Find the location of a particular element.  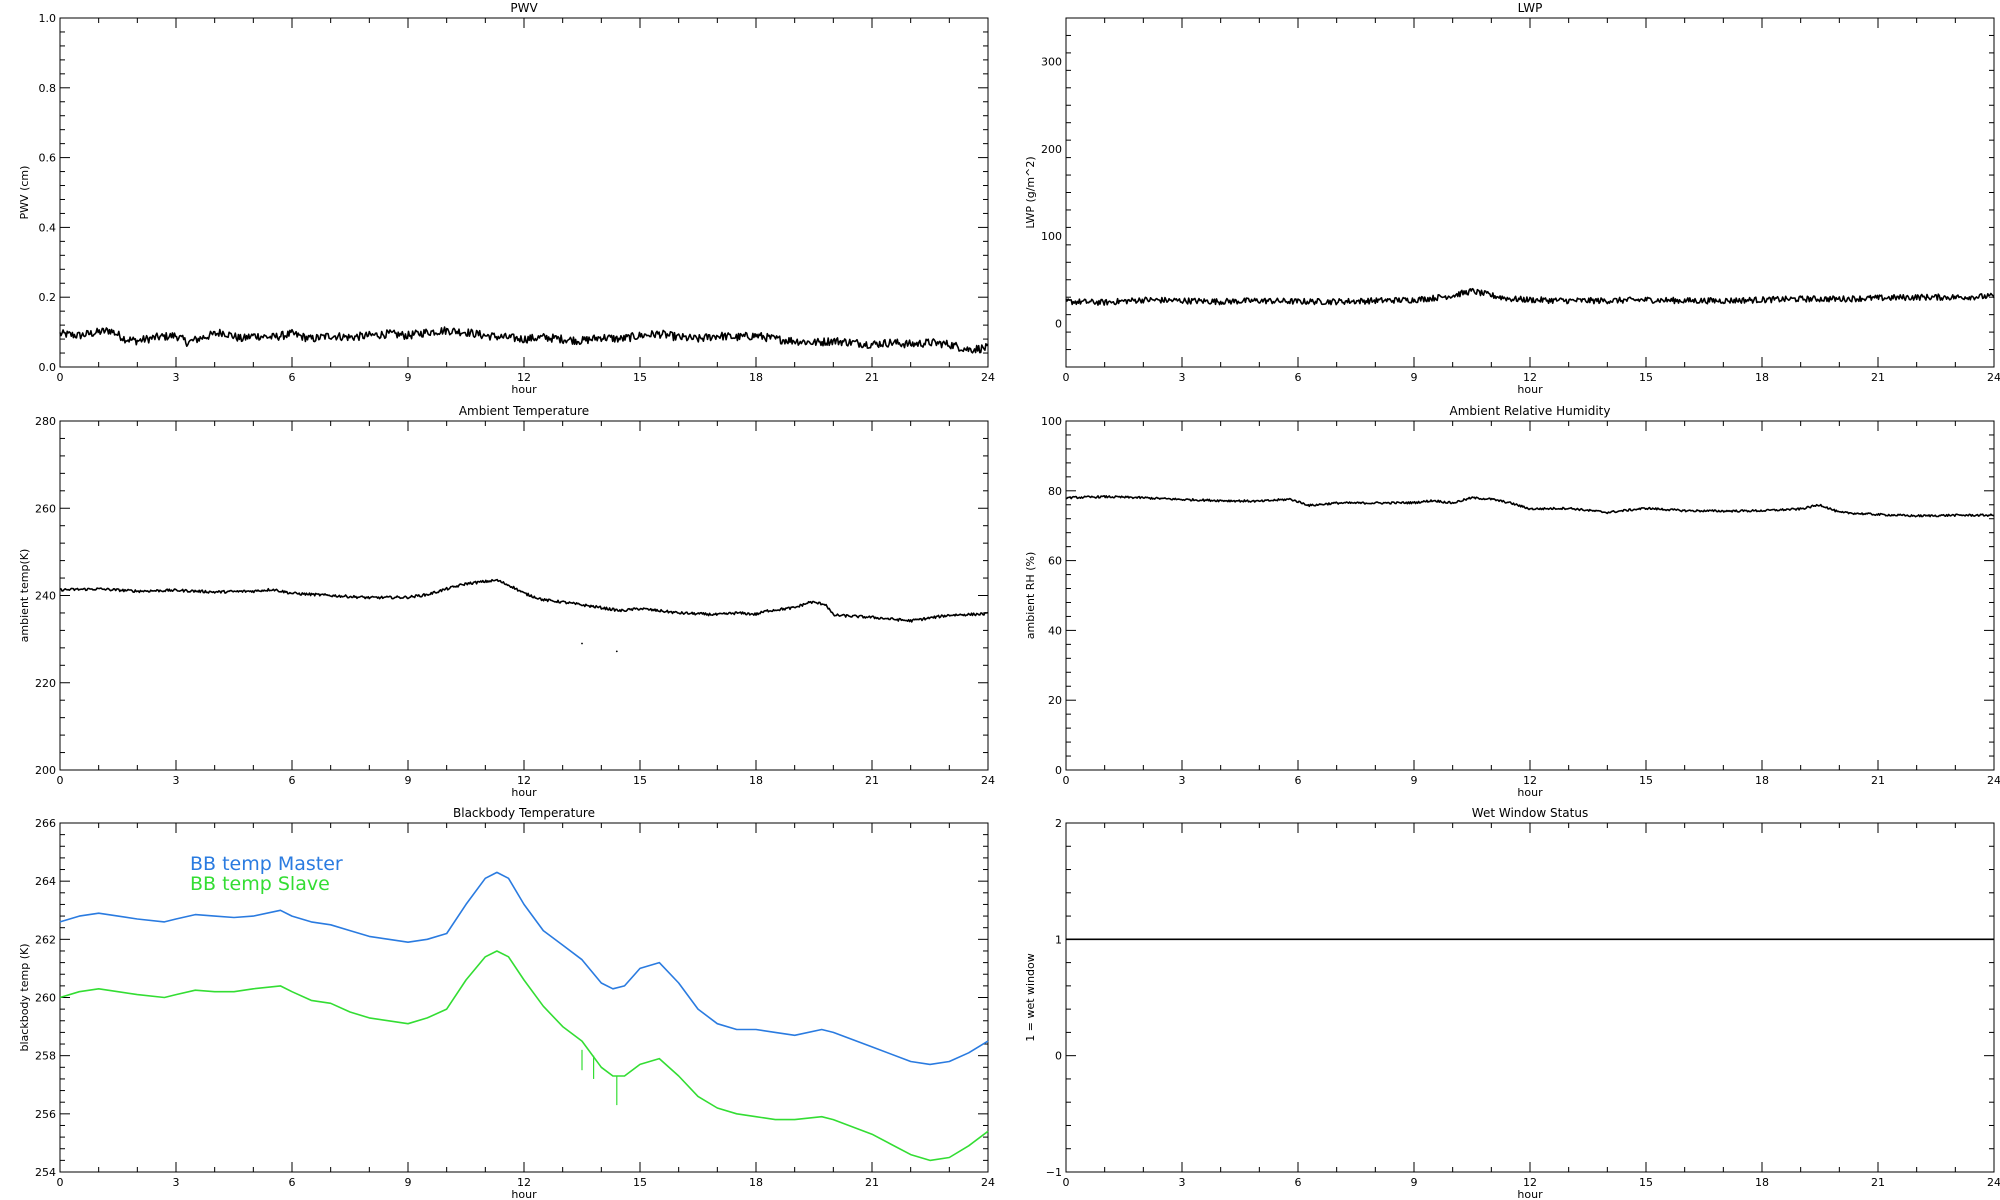

series-line-bb-temp-slave is located at coordinates (524, 1056).